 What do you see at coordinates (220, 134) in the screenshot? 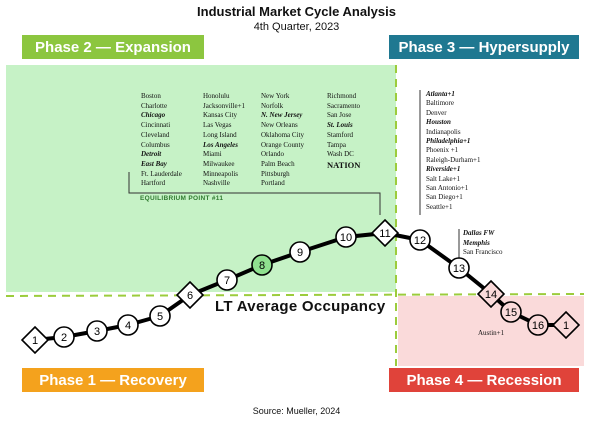
I see `market: Long Island` at bounding box center [220, 134].